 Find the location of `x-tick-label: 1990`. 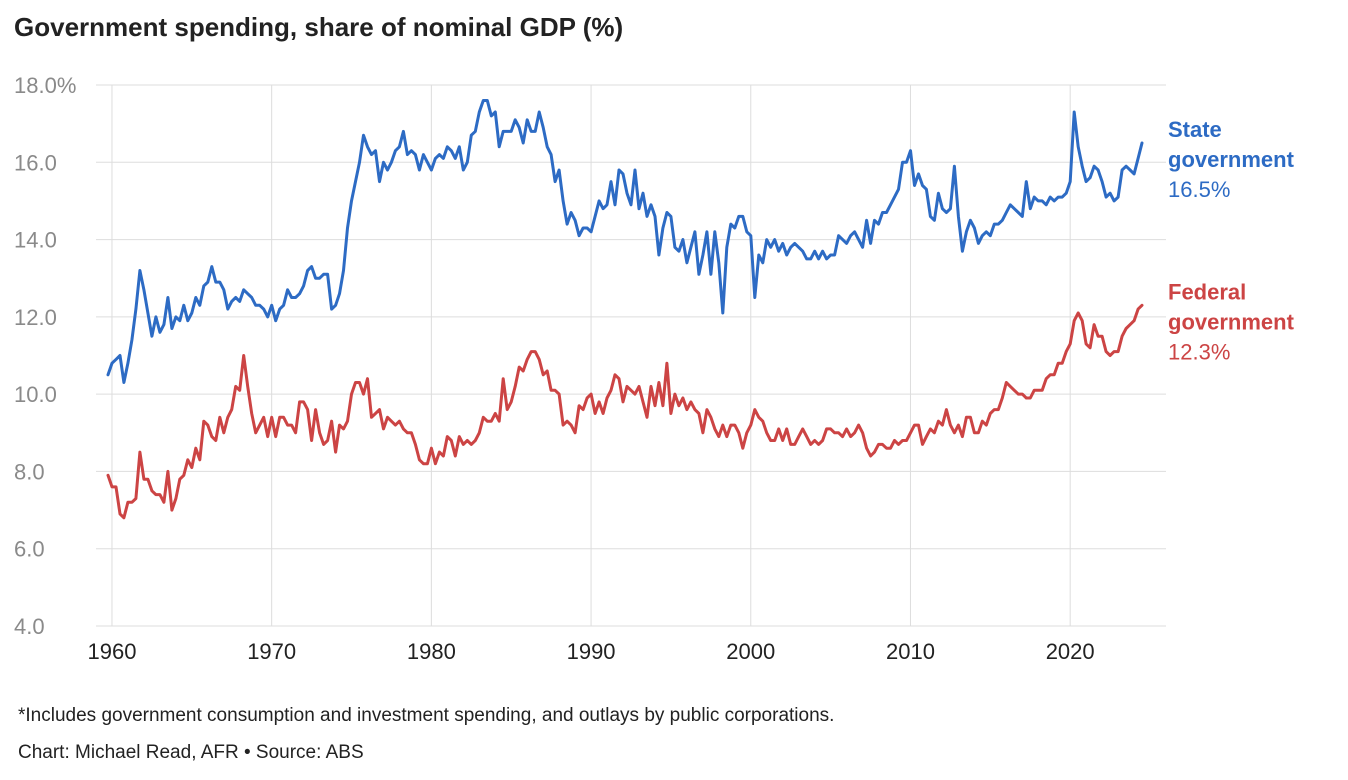

x-tick-label: 1990 is located at coordinates (591, 651).